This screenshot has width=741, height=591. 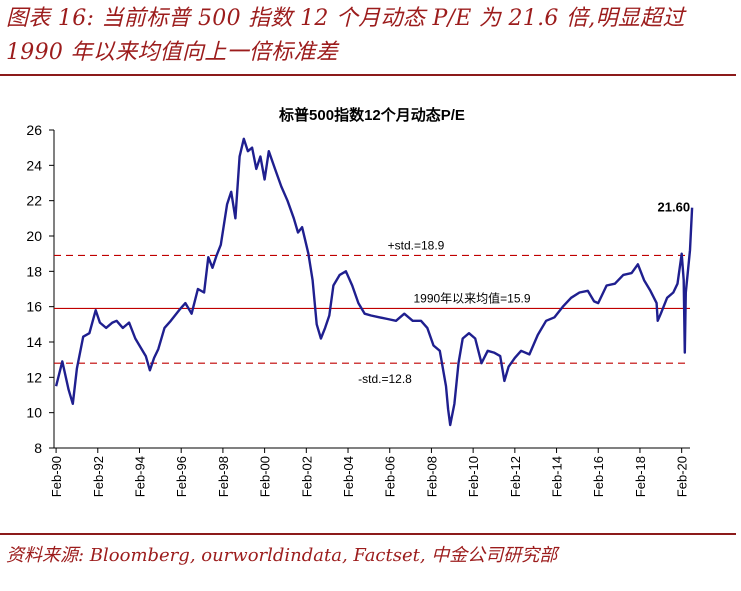 I want to click on x-tick-label: Feb-96, so click(x=181, y=476).